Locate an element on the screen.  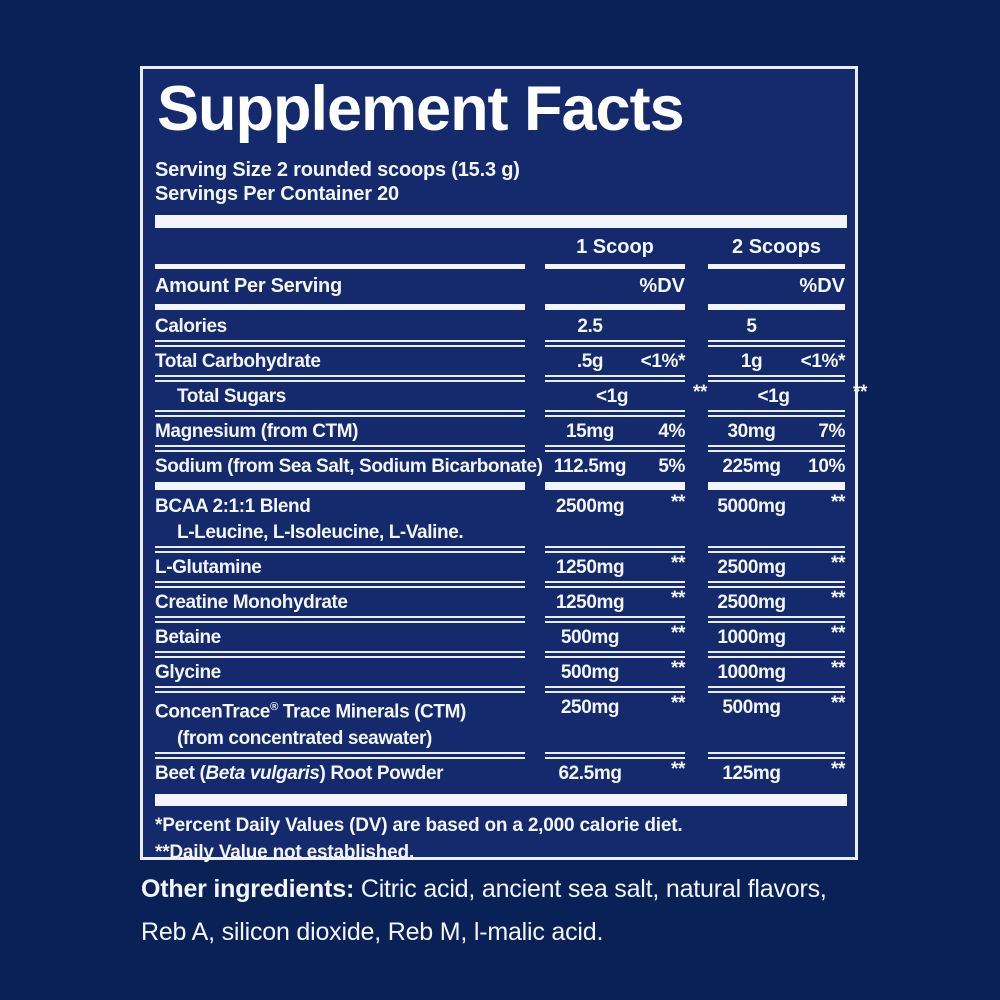
table-row: L-Glutamine 1250mg ** 2500mg ** is located at coordinates (501, 567).